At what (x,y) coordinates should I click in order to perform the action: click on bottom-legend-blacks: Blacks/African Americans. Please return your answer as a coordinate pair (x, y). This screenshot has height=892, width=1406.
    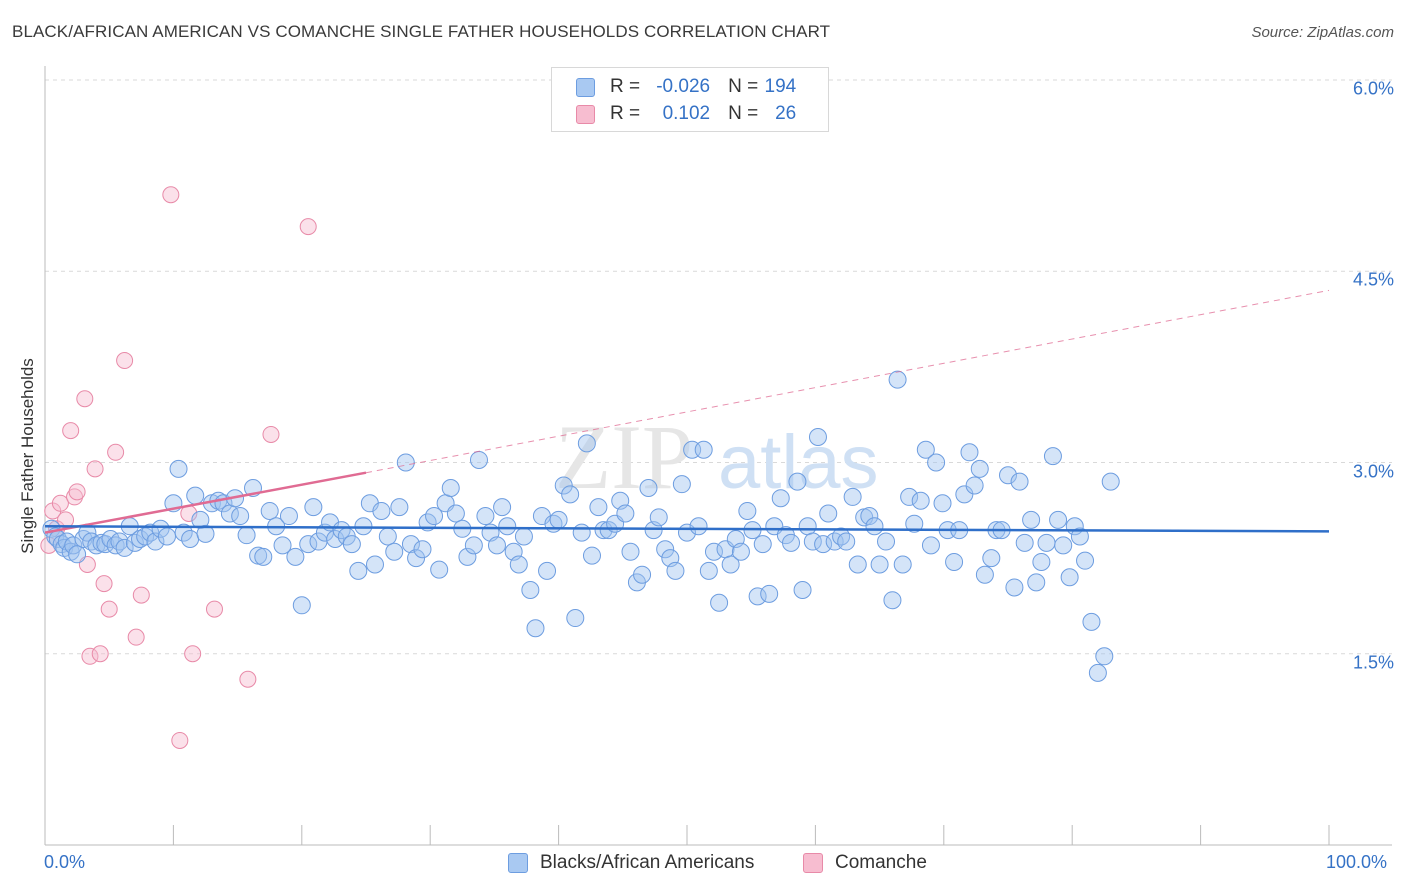
    Looking at the image, I should click on (631, 863).